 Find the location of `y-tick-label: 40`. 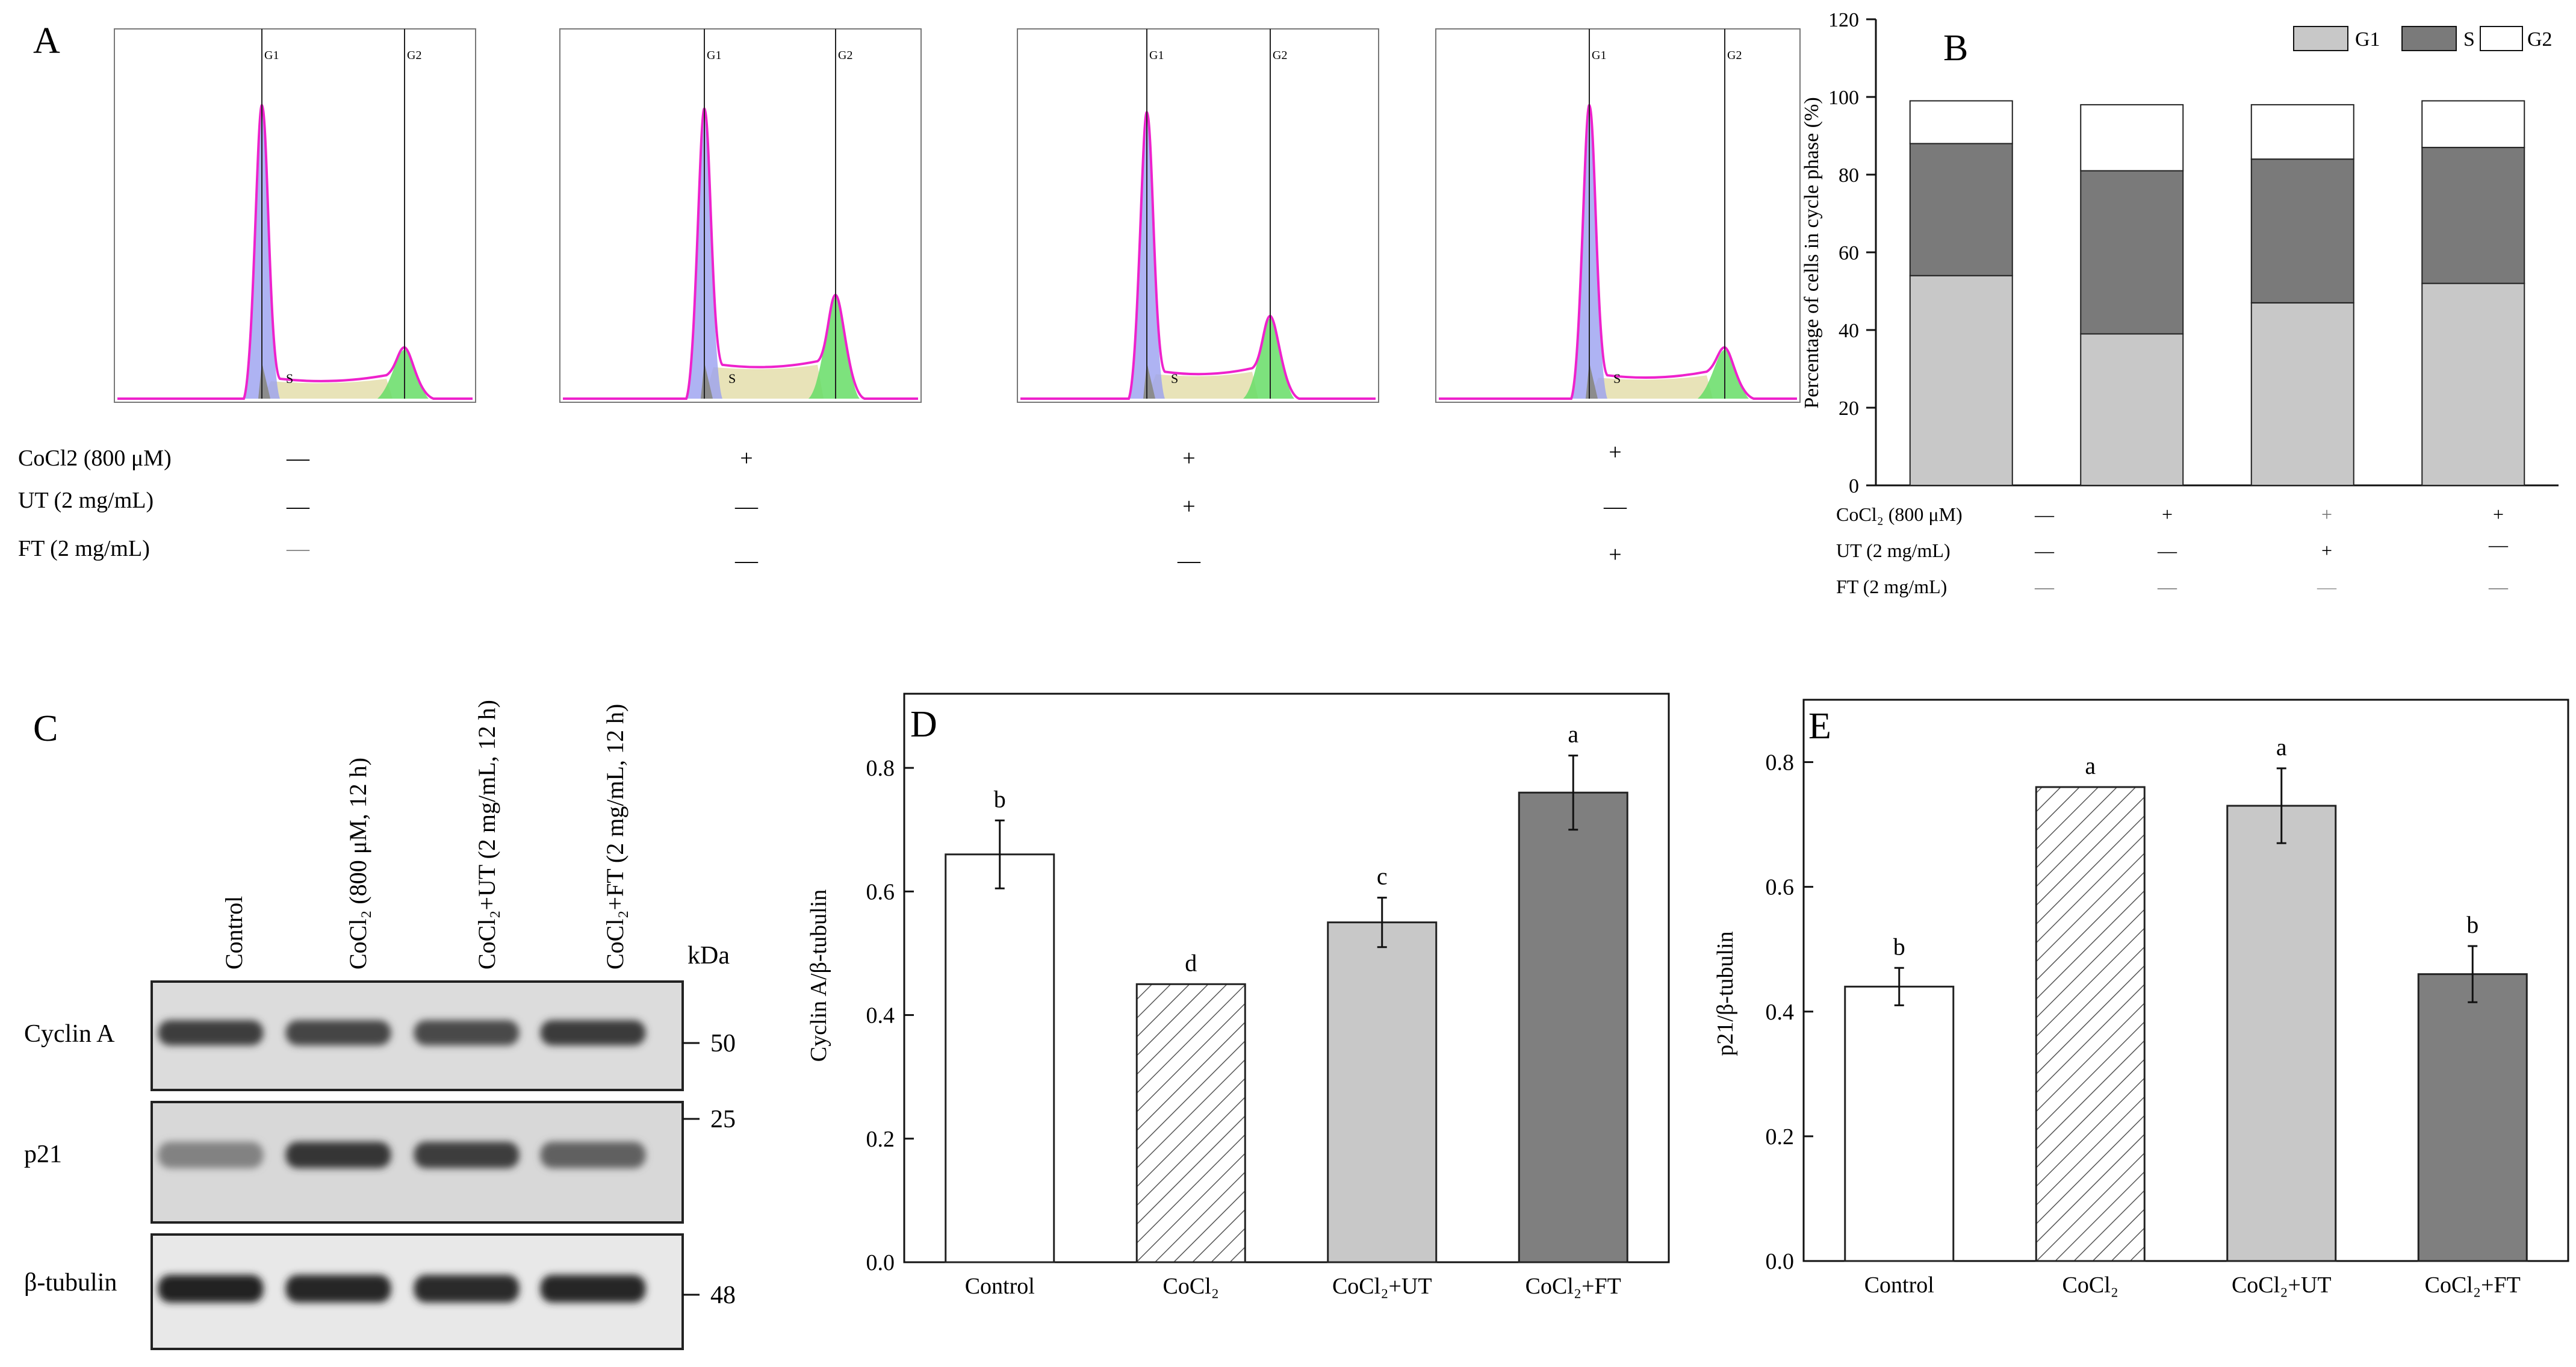

y-tick-label: 40 is located at coordinates (1849, 331).